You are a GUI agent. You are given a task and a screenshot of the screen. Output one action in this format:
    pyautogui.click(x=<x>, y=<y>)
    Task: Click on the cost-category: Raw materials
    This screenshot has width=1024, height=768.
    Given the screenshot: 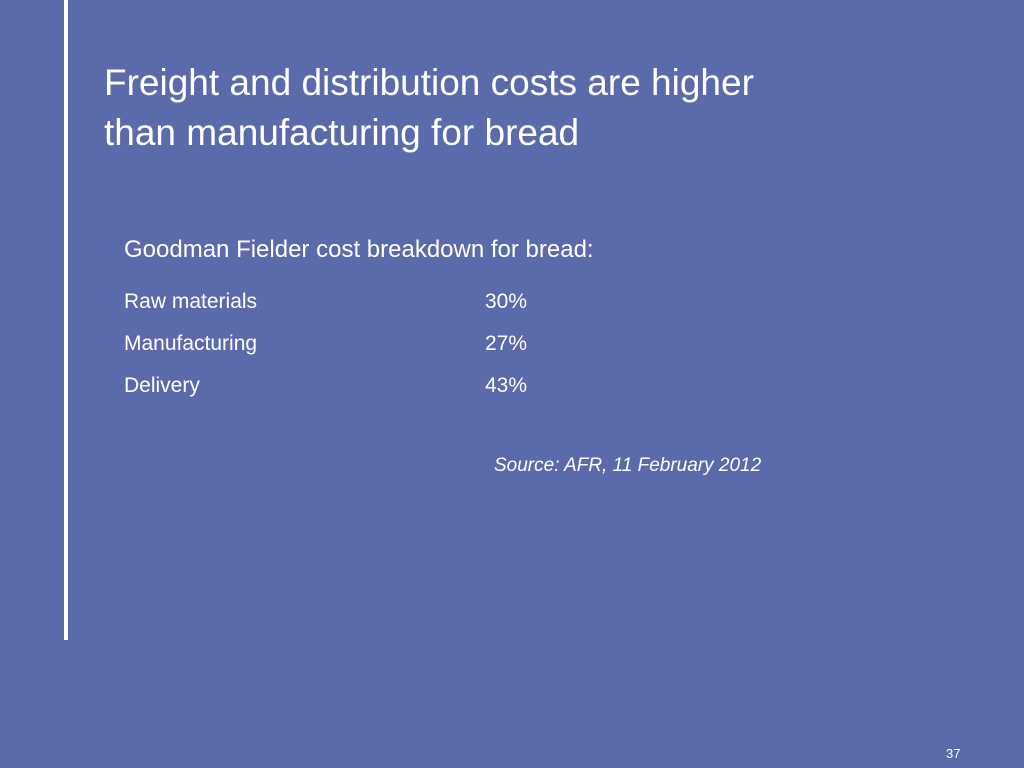 What is the action you would take?
    pyautogui.click(x=191, y=301)
    